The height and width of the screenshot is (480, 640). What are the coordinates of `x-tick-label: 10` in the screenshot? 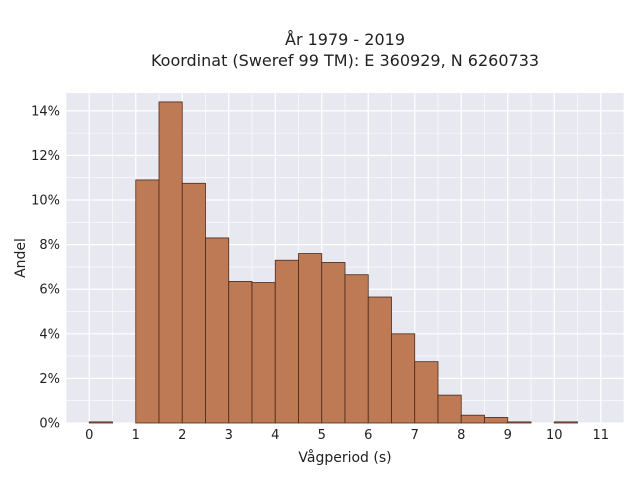 It's located at (554, 435).